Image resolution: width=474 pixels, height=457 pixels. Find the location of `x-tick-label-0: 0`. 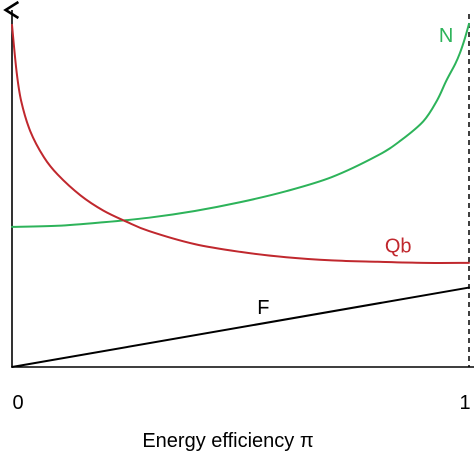

x-tick-label-0: 0 is located at coordinates (17, 403).